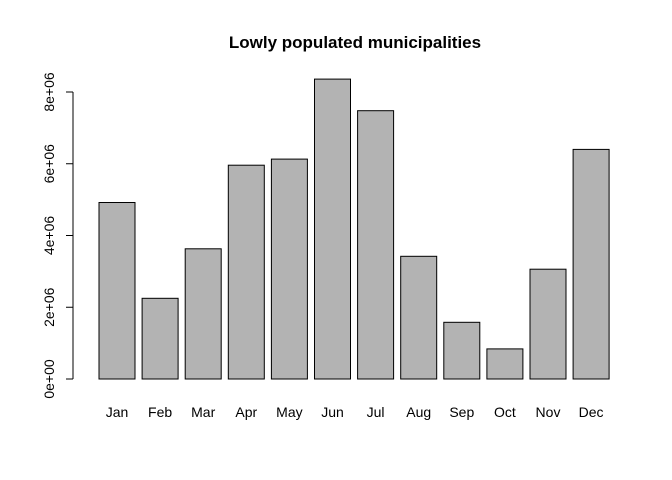 Image resolution: width=672 pixels, height=480 pixels. Describe the element at coordinates (49, 92) in the screenshot. I see `y-tick-label: 8e+06` at that location.